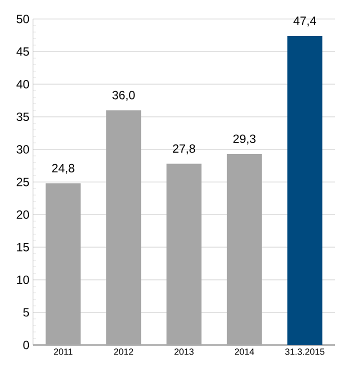 The image size is (338, 381). What do you see at coordinates (304, 21) in the screenshot?
I see `data-label: 47,4` at bounding box center [304, 21].